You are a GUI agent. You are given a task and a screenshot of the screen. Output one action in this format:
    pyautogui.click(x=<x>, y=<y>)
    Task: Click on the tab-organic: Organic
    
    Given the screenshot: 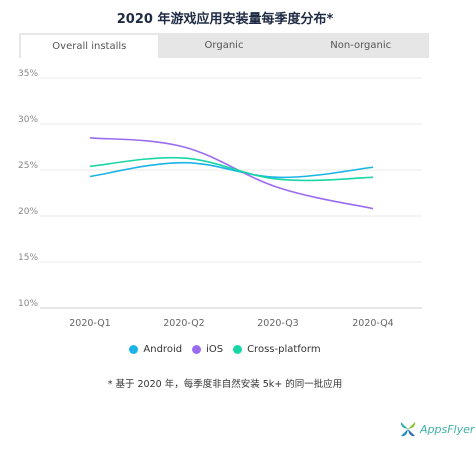 What is the action you would take?
    pyautogui.click(x=224, y=45)
    